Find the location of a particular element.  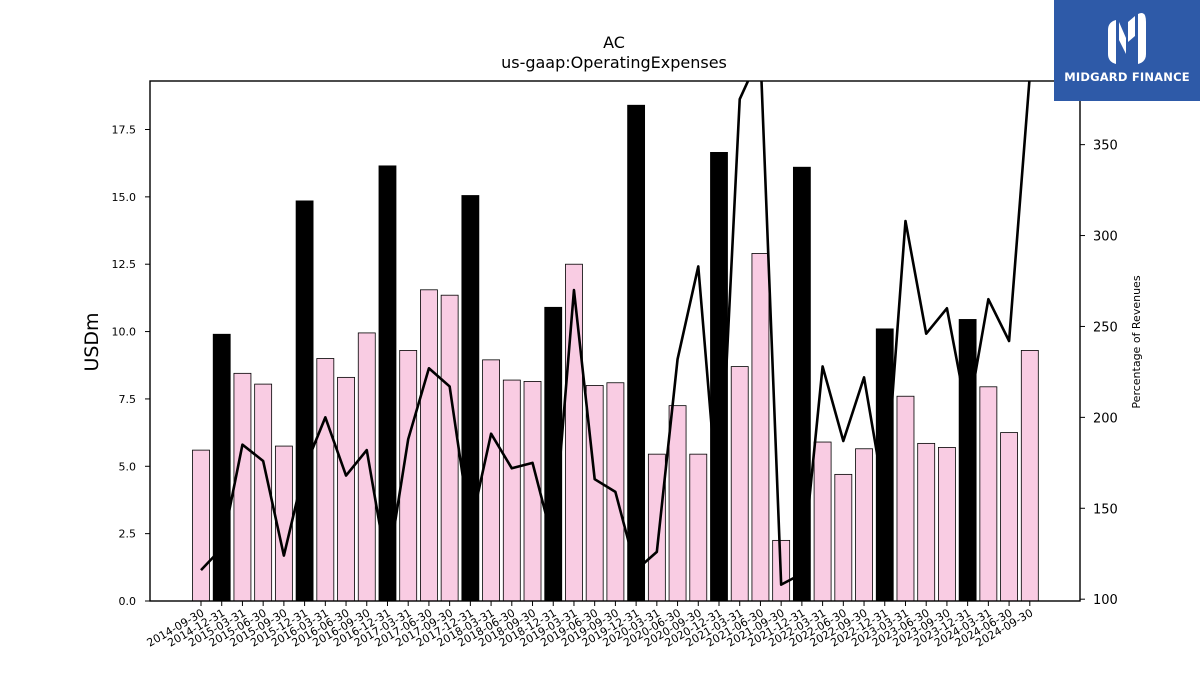

y2-tick-label: 200 is located at coordinates (1105, 418).